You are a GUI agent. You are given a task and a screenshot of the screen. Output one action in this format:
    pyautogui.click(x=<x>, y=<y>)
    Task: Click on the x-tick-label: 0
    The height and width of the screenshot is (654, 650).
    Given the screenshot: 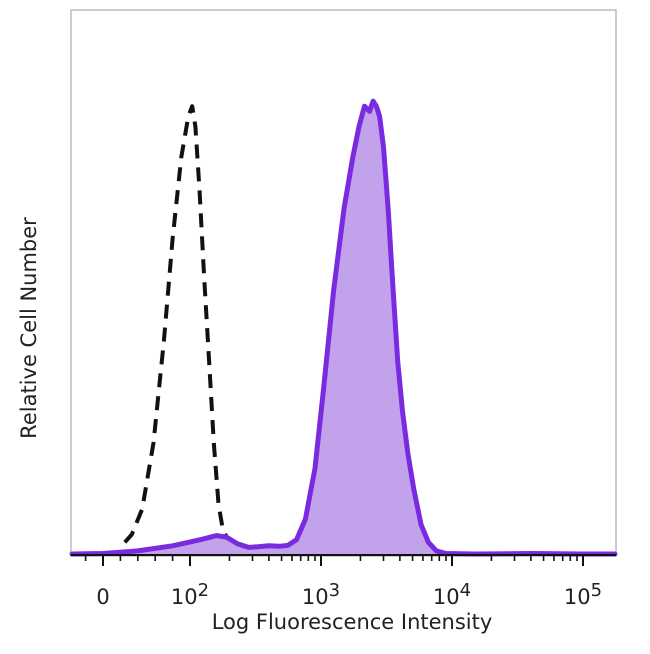 What is the action you would take?
    pyautogui.click(x=102, y=597)
    